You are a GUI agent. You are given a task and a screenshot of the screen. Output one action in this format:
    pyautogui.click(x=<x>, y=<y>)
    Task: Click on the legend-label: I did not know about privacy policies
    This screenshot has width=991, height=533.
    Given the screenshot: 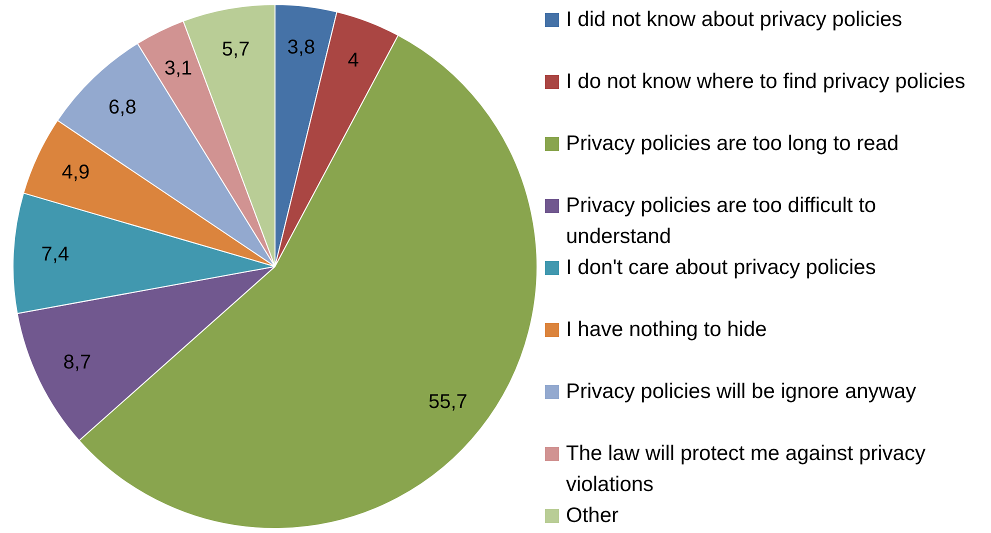 What is the action you would take?
    pyautogui.click(x=734, y=20)
    